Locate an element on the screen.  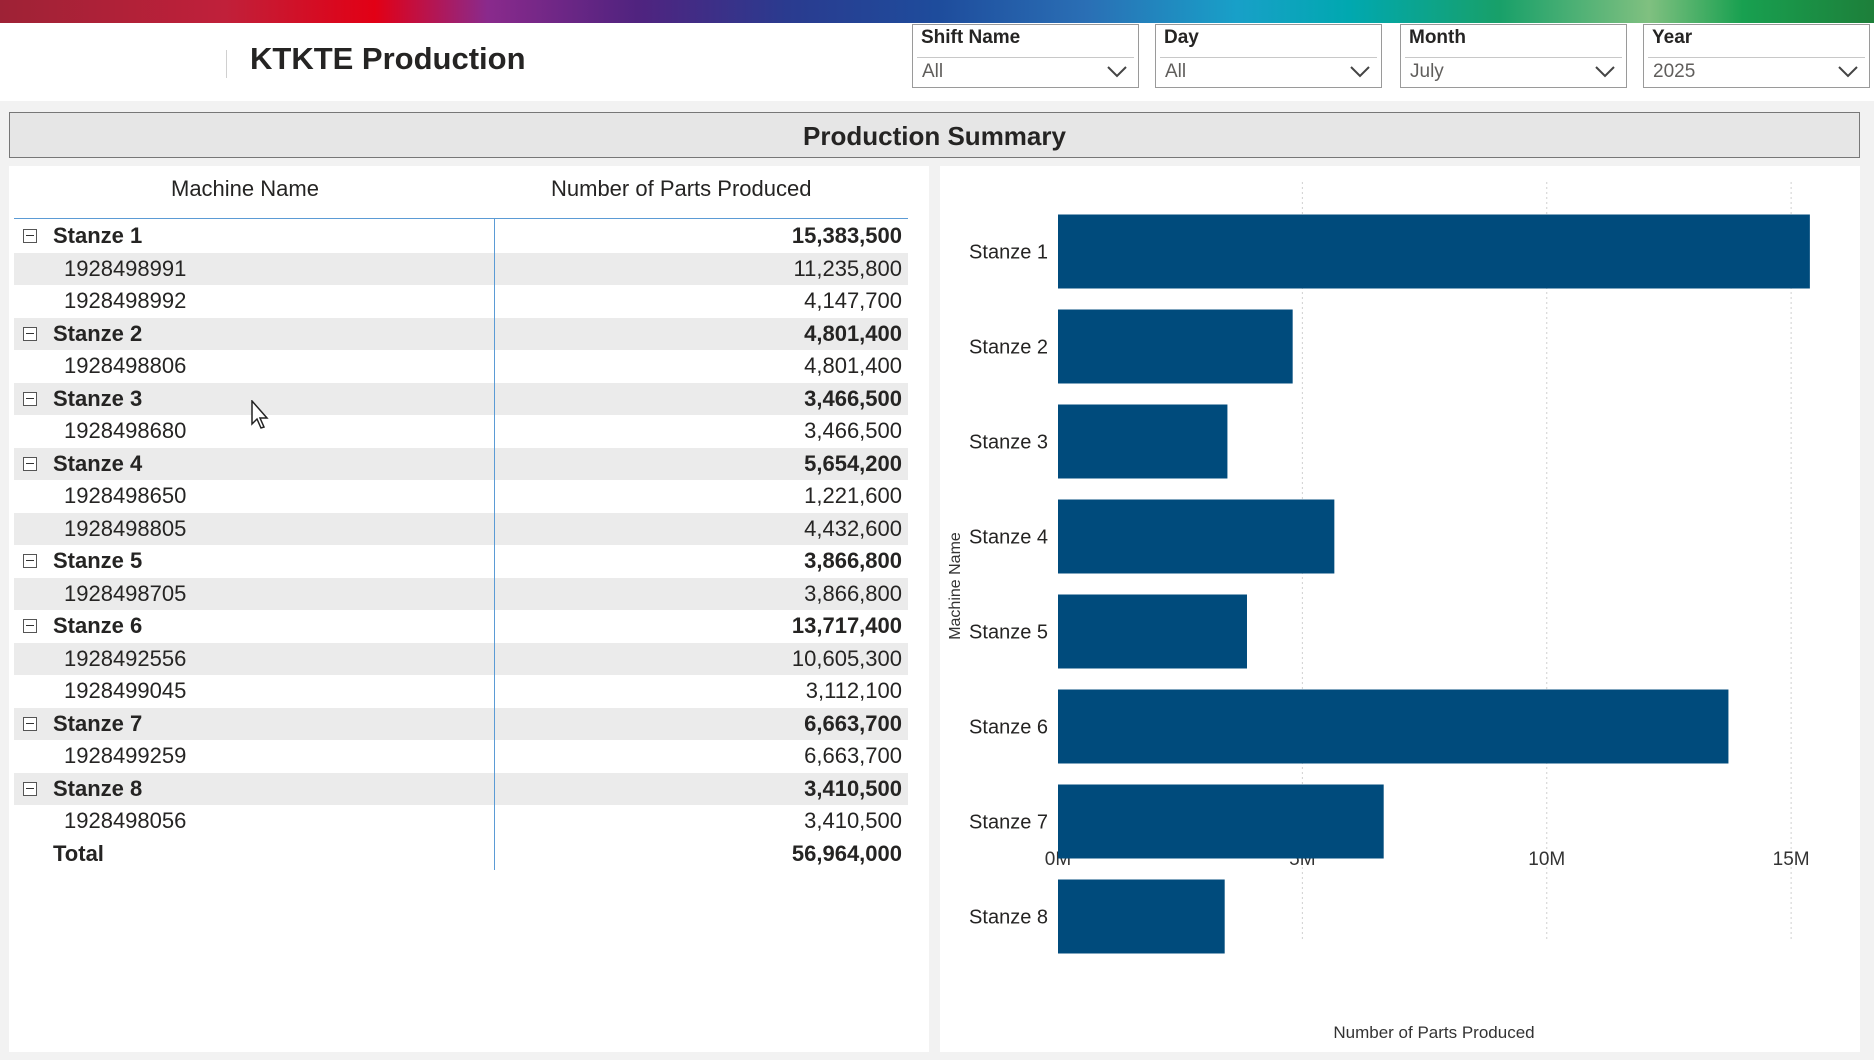
header-divider is located at coordinates (226, 64).